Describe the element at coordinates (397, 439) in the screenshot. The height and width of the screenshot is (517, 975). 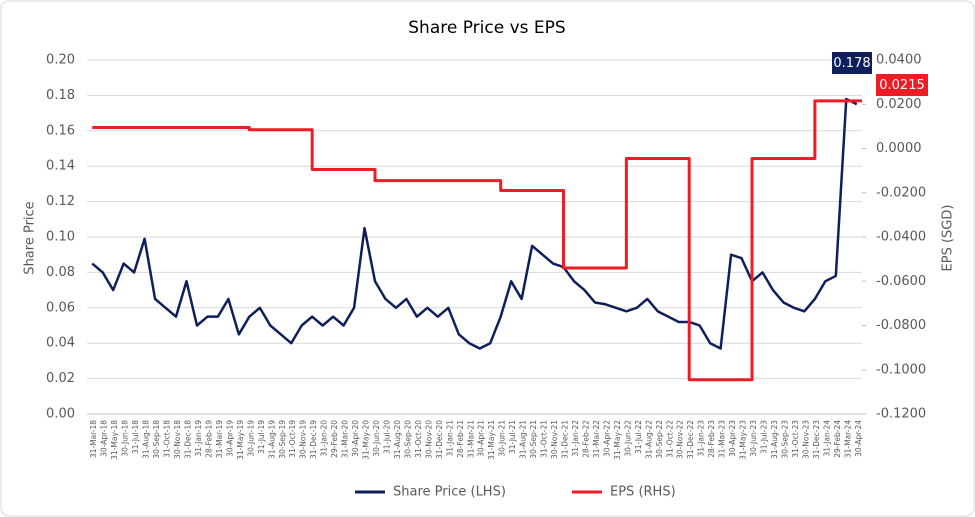
I see `x-tick-label: 31-Aug-20` at that location.